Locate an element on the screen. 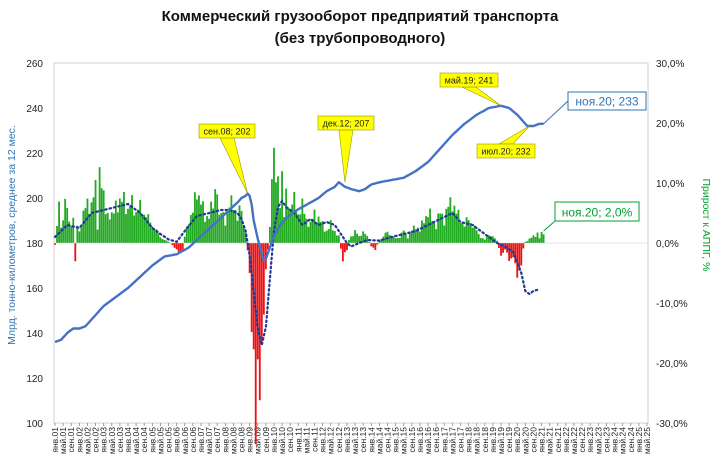 The height and width of the screenshot is (470, 720). x-tick-label: май.08 is located at coordinates (233, 440).